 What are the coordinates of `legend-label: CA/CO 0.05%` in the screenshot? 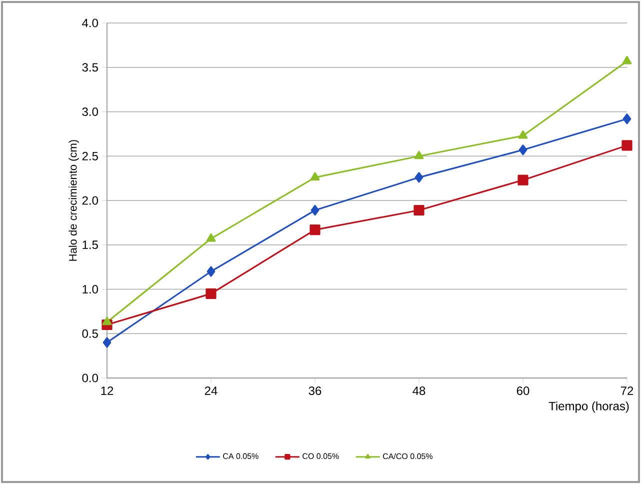 It's located at (407, 456).